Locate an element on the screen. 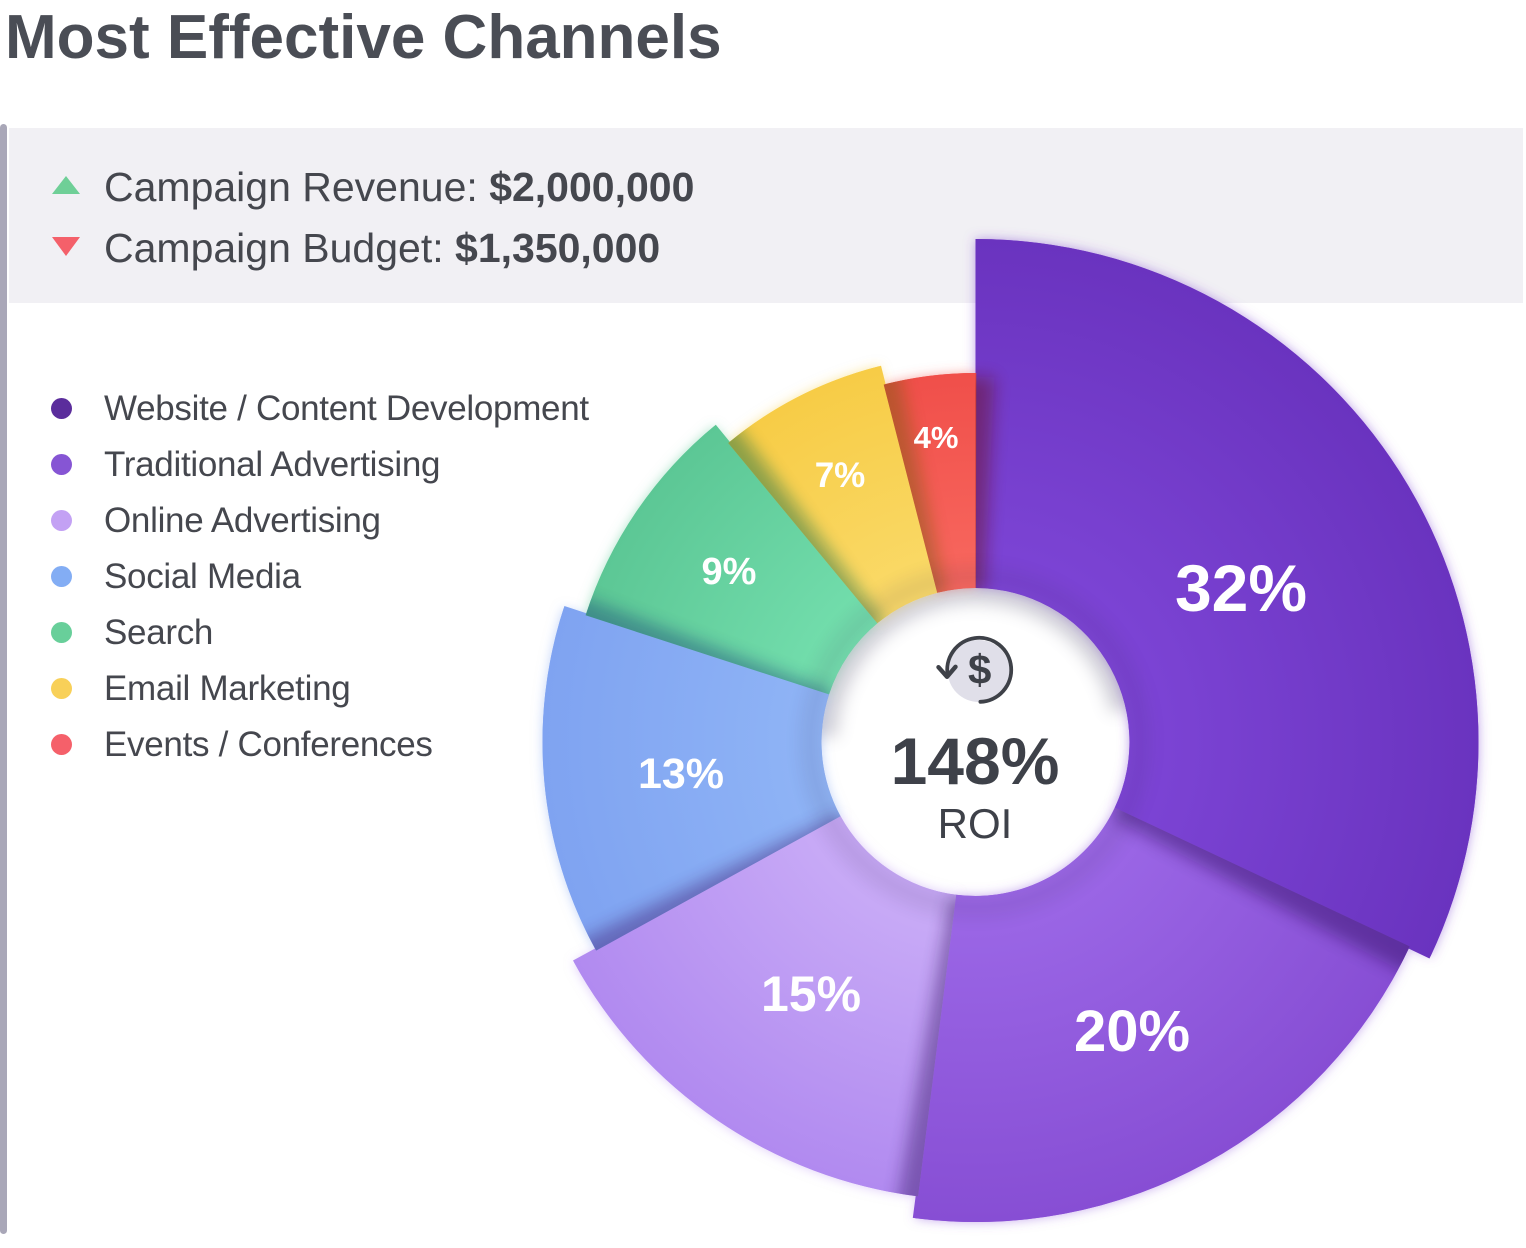 The width and height of the screenshot is (1526, 1248). svg-text: 20% is located at coordinates (1132, 1031).